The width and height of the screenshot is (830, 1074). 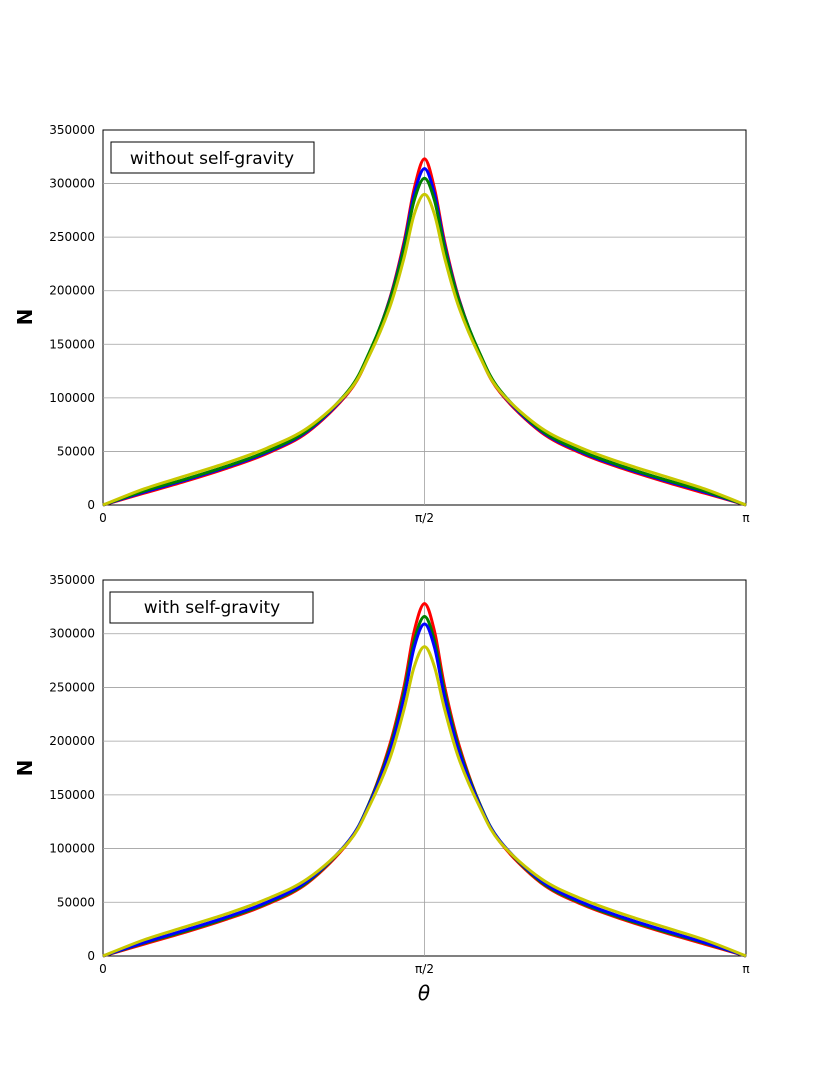 What do you see at coordinates (76, 902) in the screenshot?
I see `chart-bottom-y-tick-label: 50000` at bounding box center [76, 902].